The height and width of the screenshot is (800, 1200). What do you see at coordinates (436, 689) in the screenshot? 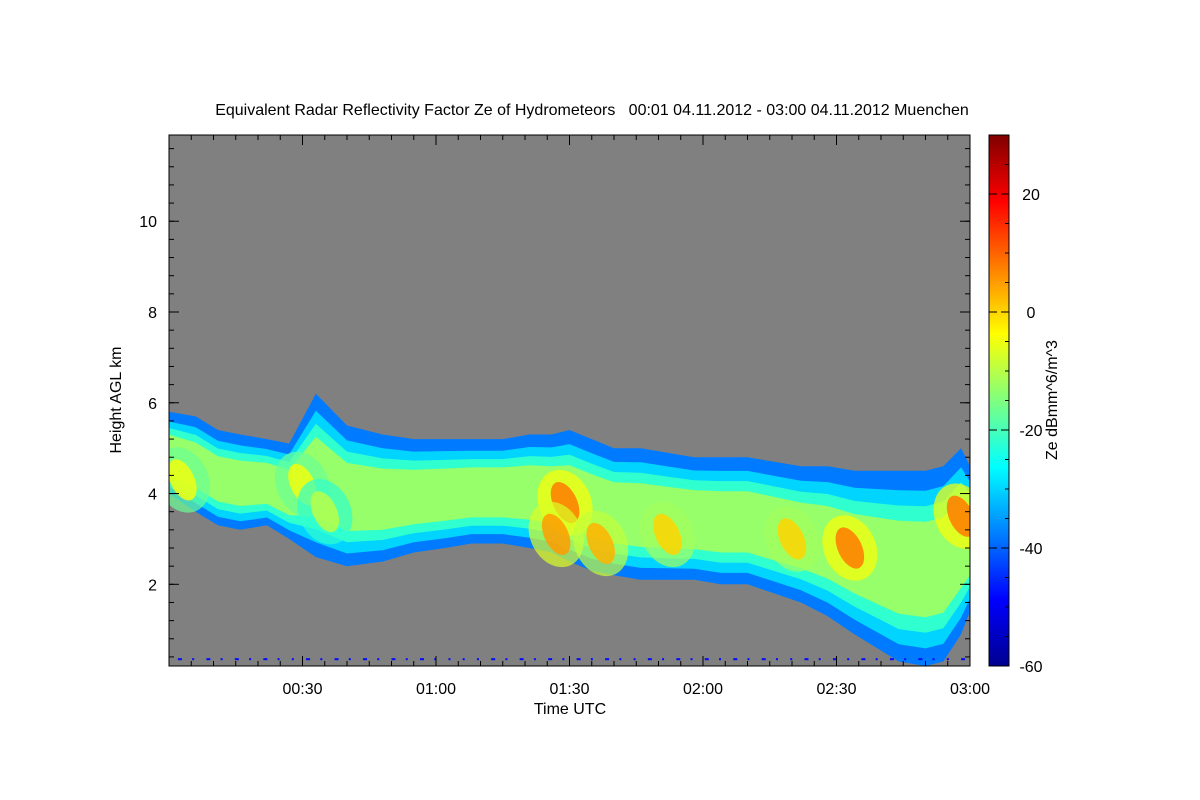
I see `x-tick-label: 01:00` at bounding box center [436, 689].